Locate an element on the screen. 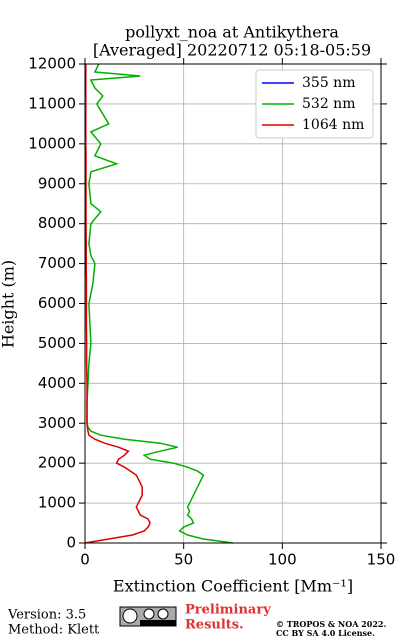 The image size is (400, 640). x-tick-label: 100 is located at coordinates (282, 560).